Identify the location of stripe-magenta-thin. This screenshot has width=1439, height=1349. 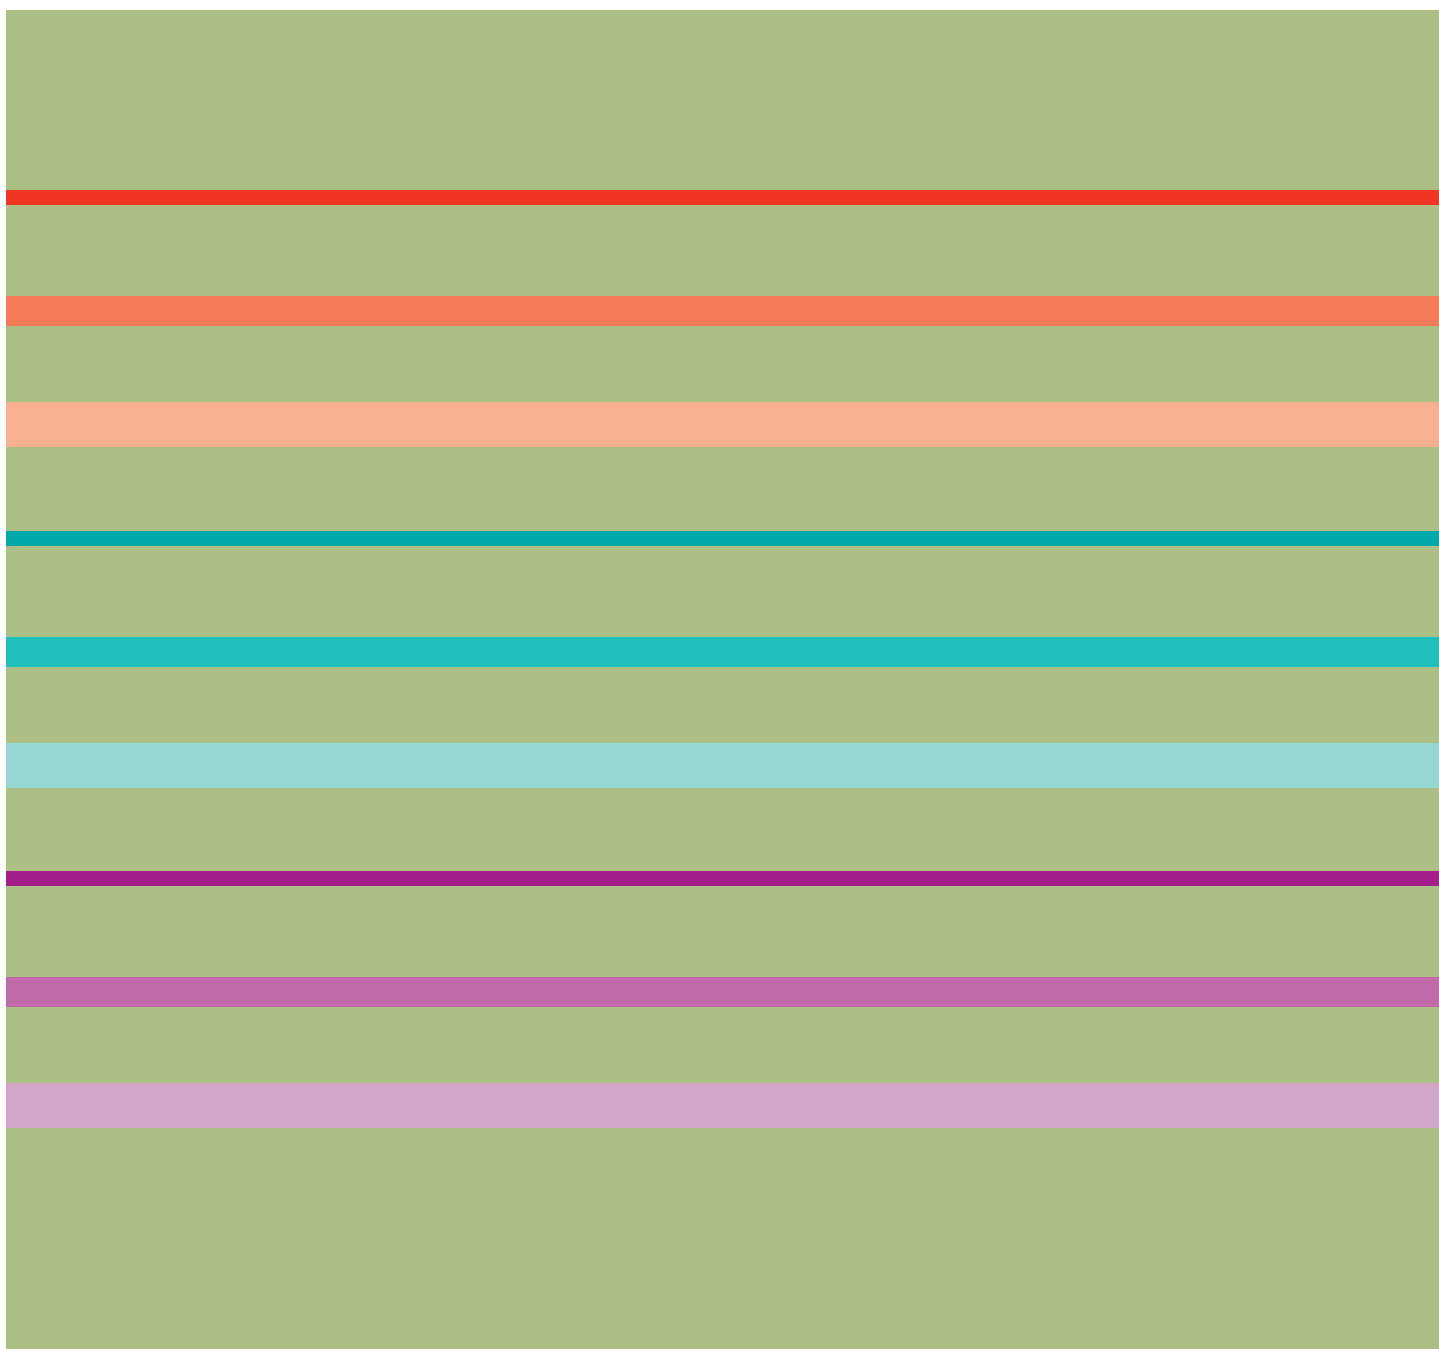
(722, 878).